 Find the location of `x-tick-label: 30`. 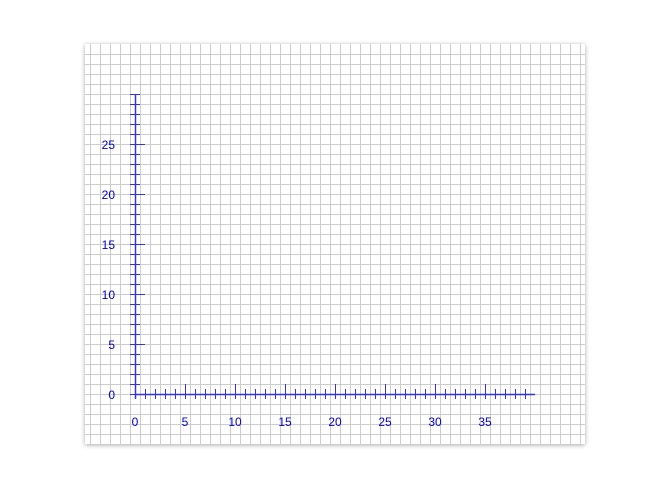

x-tick-label: 30 is located at coordinates (435, 422).